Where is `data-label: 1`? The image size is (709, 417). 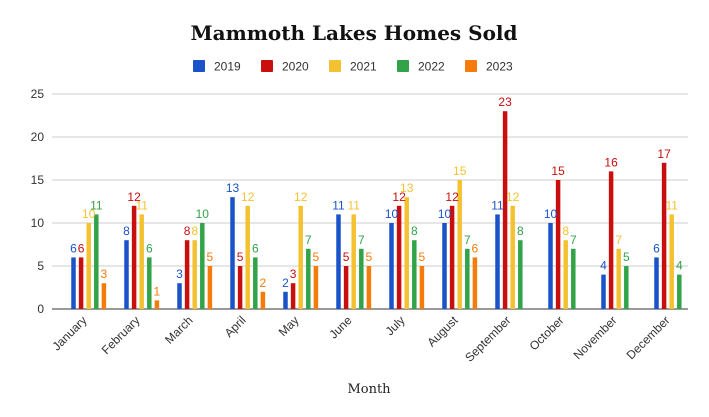
data-label: 1 is located at coordinates (157, 291).